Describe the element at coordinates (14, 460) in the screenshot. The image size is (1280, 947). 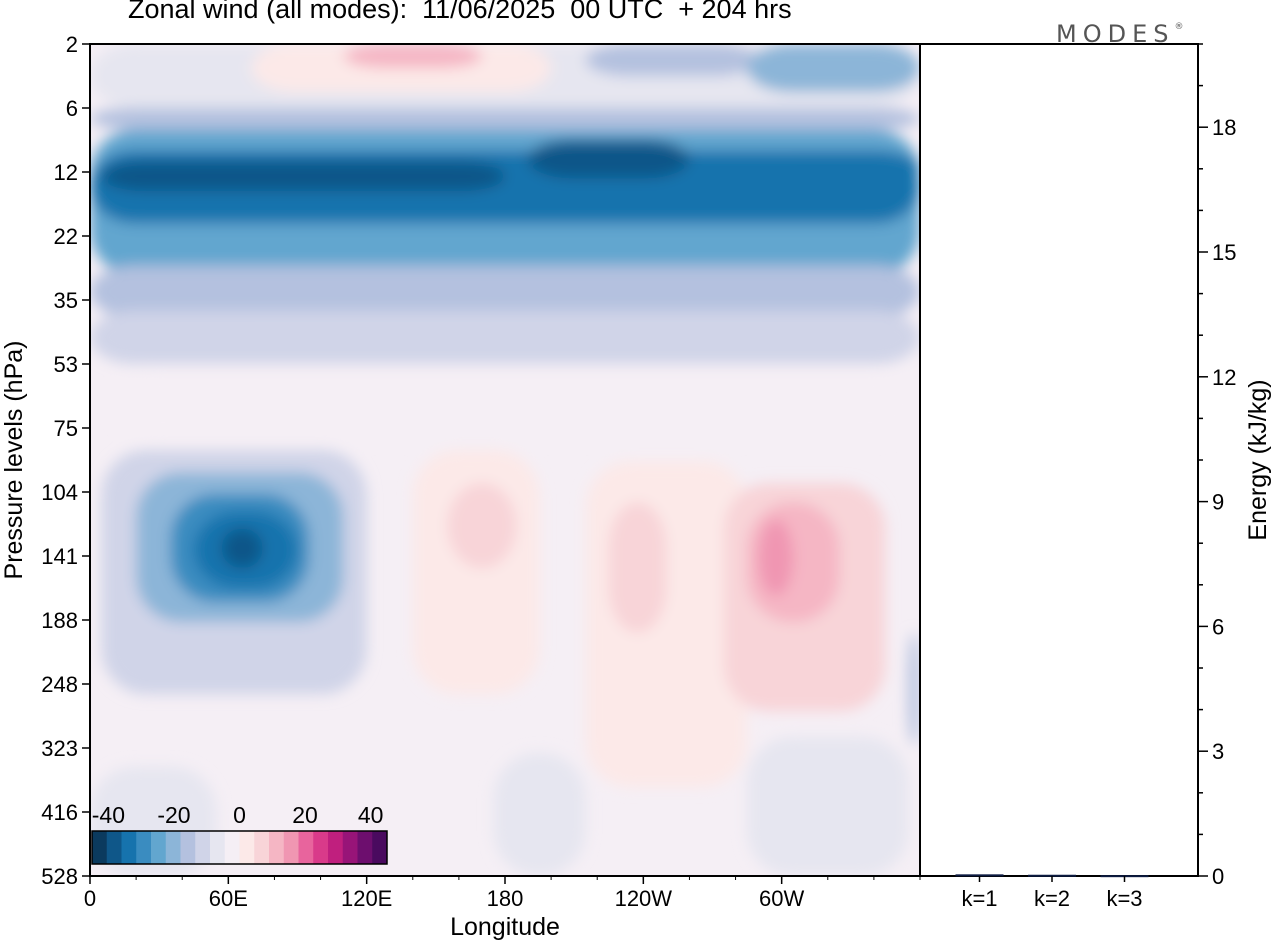
I see `y-axis-label: Pressure levels (hPa)` at that location.